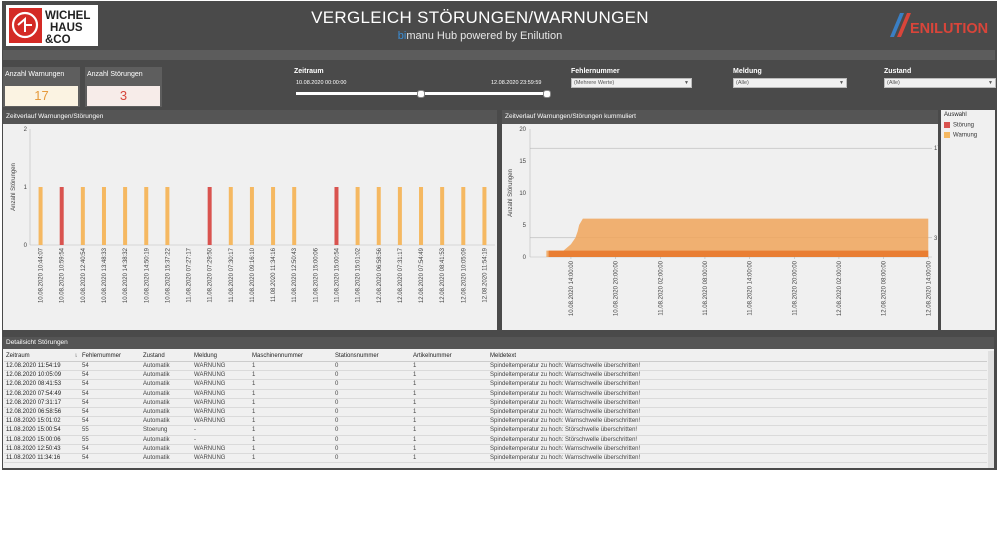 This screenshot has height=543, width=999. I want to click on column-header: Meldetext, so click(737, 356).